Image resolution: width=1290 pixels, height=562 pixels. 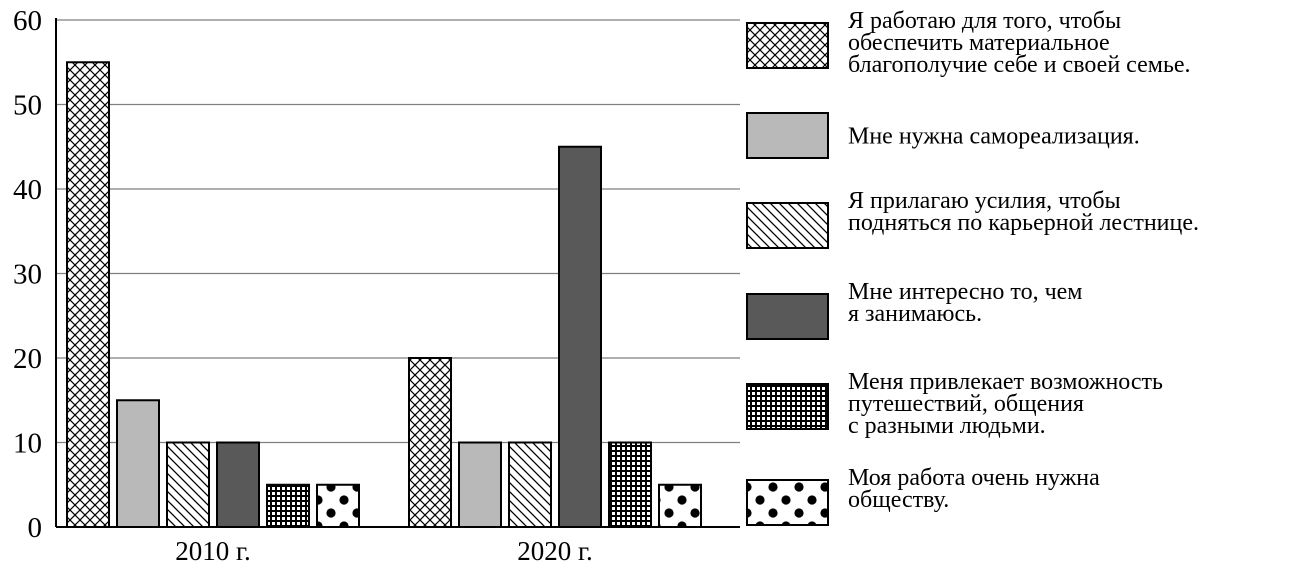 What do you see at coordinates (27, 359) in the screenshot?
I see `y-tick-label: 20` at bounding box center [27, 359].